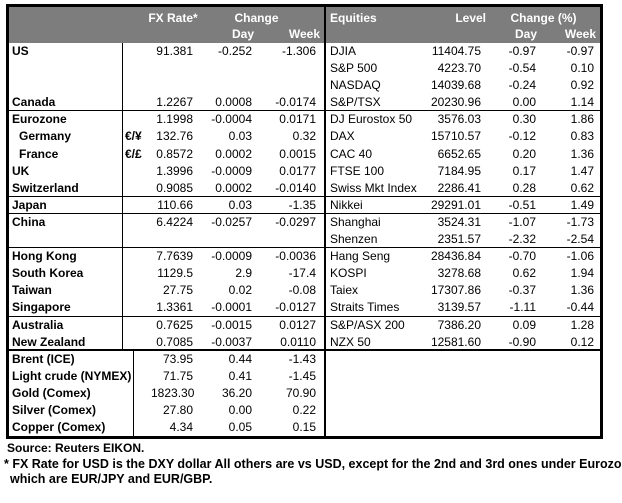 The image size is (622, 503). What do you see at coordinates (295, 307) in the screenshot?
I see `fx-week-change-value: -0.0127` at bounding box center [295, 307].